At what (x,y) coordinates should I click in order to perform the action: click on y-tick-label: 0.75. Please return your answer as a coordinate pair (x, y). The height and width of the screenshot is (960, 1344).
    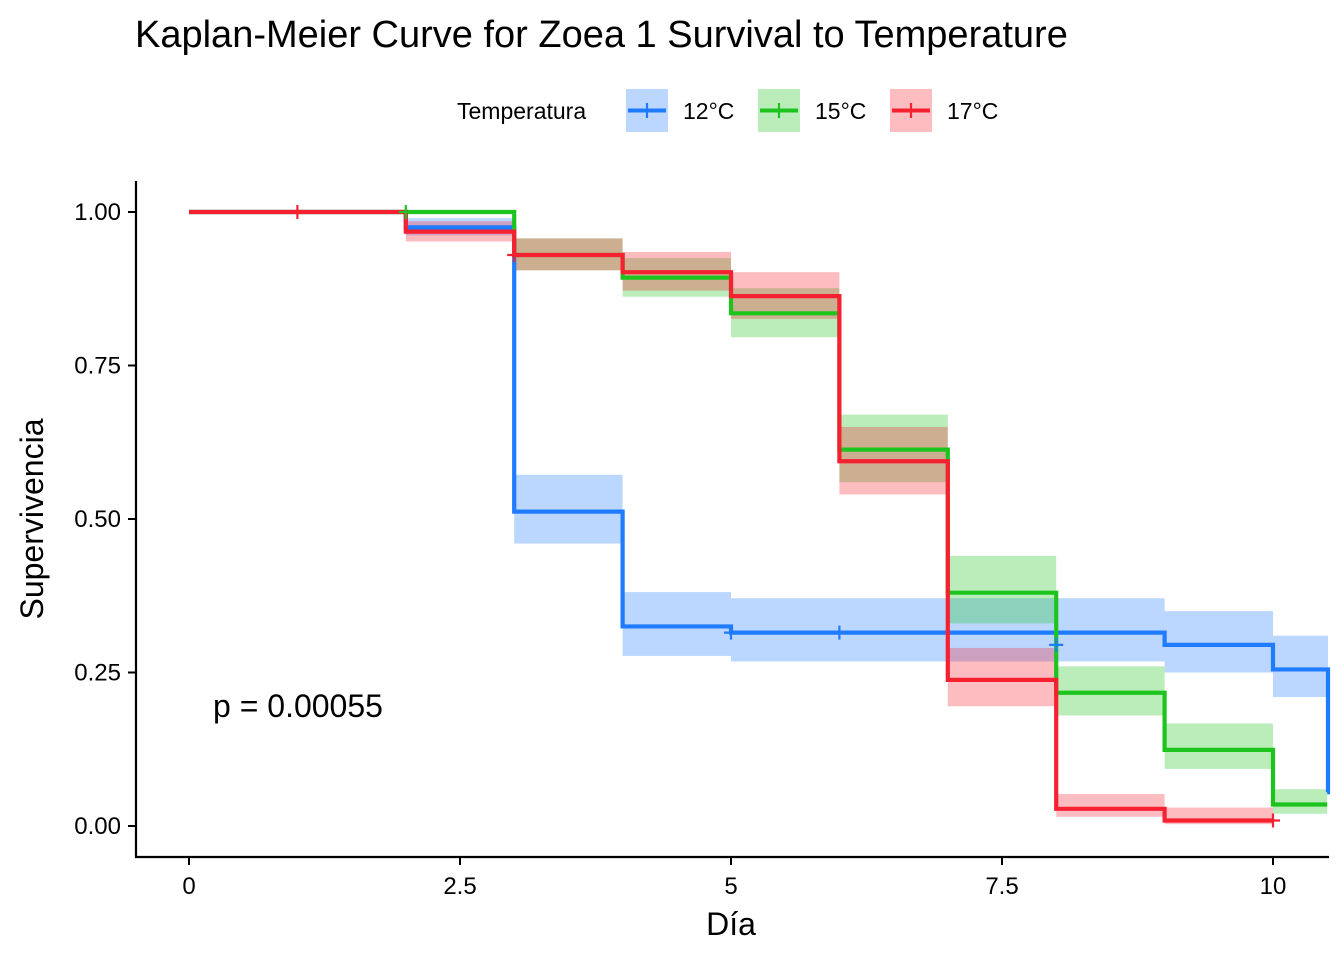
    Looking at the image, I should click on (97, 366).